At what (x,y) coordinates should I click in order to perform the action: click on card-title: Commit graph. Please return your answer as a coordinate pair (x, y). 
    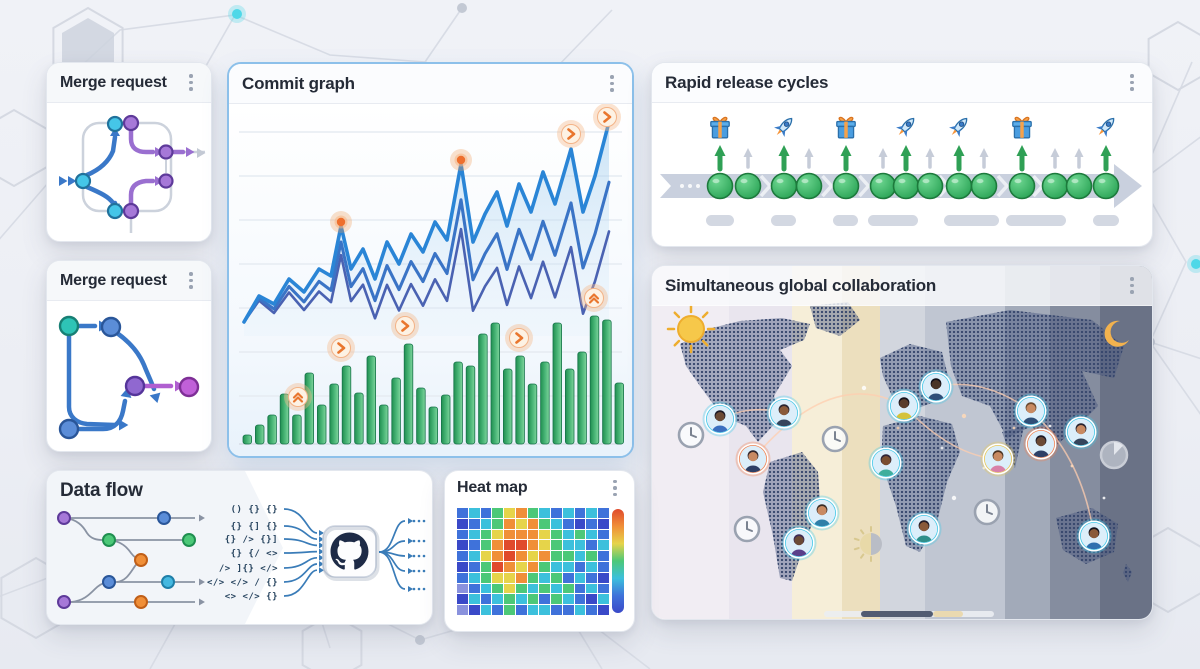
    Looking at the image, I should click on (298, 83).